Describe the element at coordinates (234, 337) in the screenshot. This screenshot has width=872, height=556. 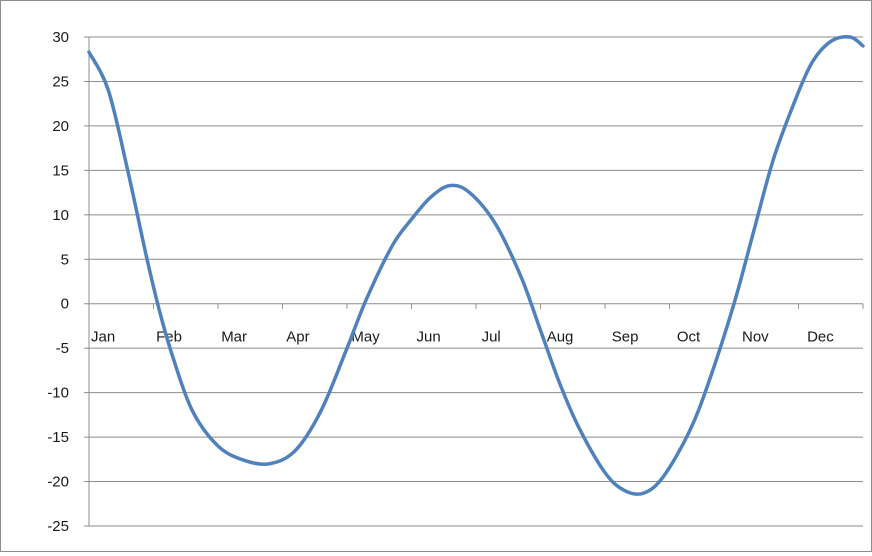
I see `x-tick-label-mar: Mar` at that location.